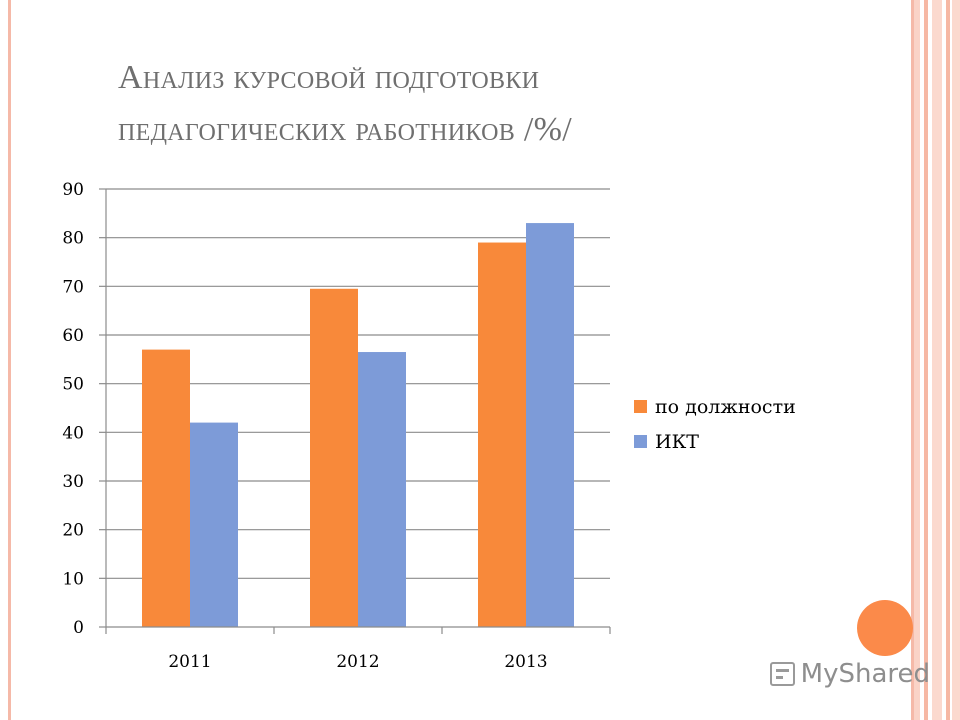  Describe the element at coordinates (73, 385) in the screenshot. I see `y-tick-label: 50` at that location.